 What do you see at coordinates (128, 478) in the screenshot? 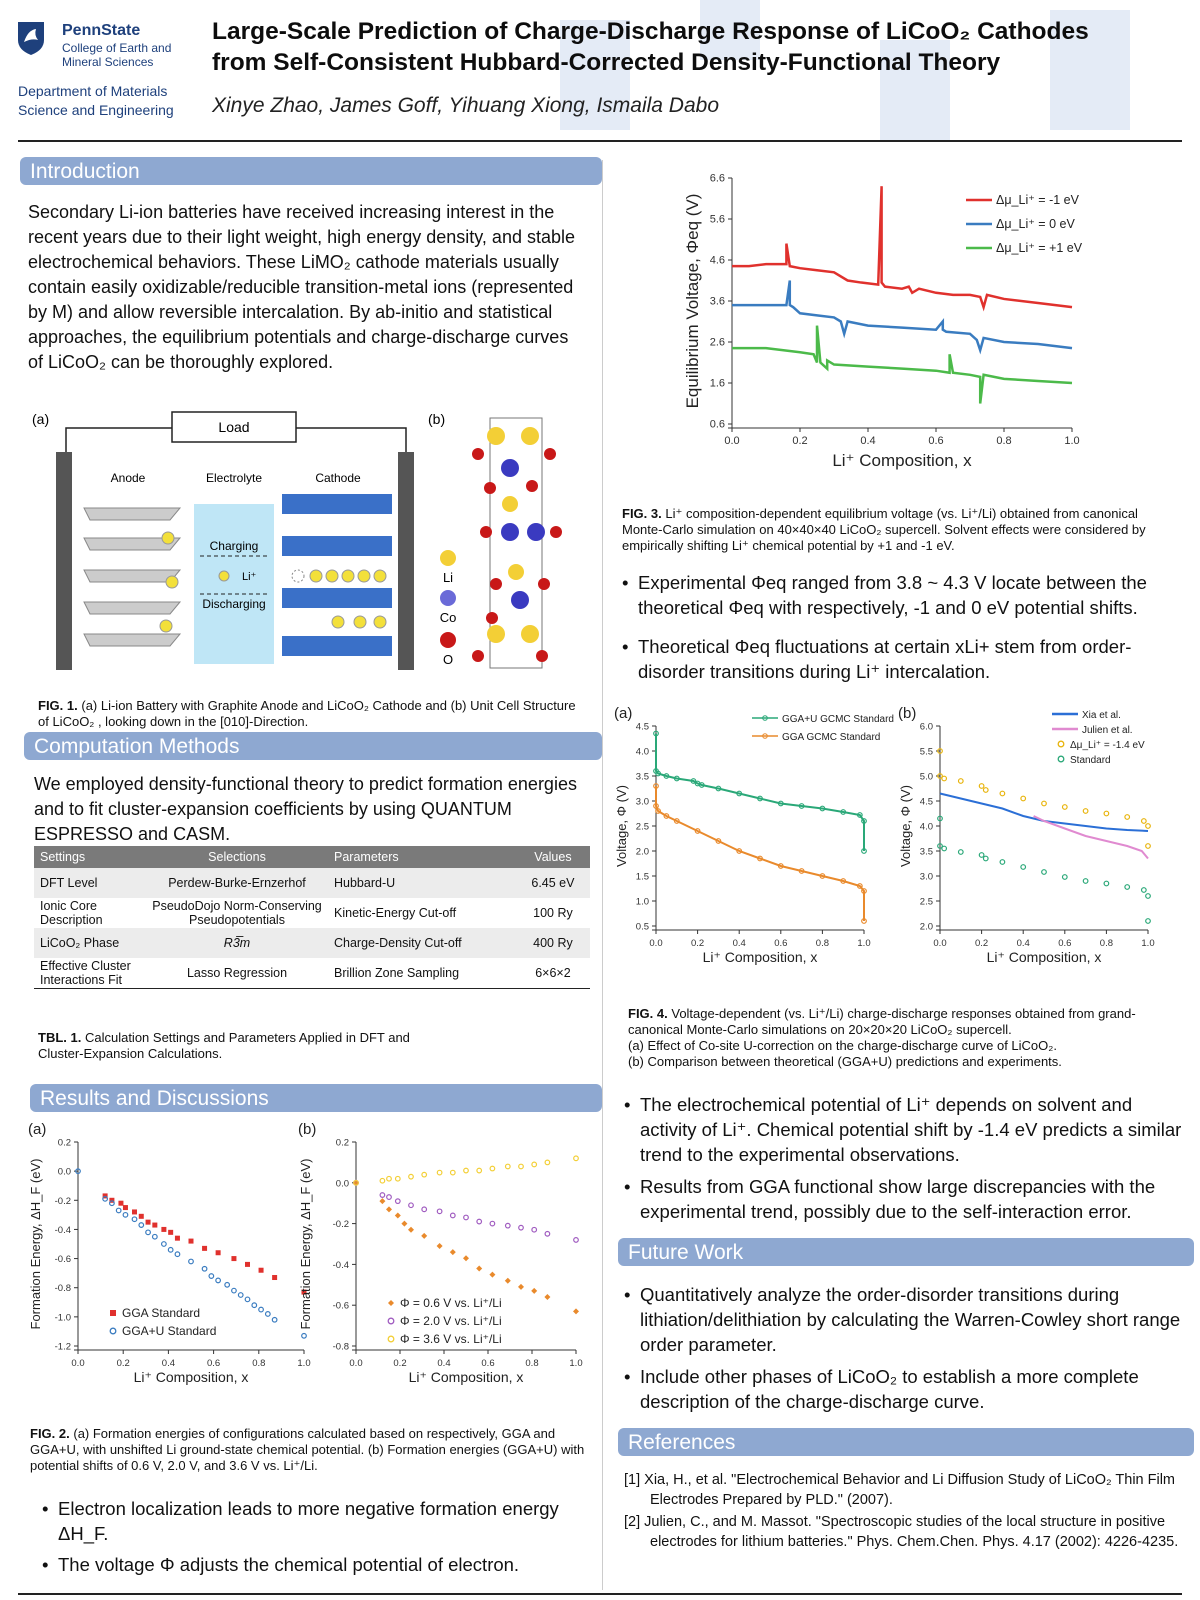
I see `anode-label: Anode` at bounding box center [128, 478].